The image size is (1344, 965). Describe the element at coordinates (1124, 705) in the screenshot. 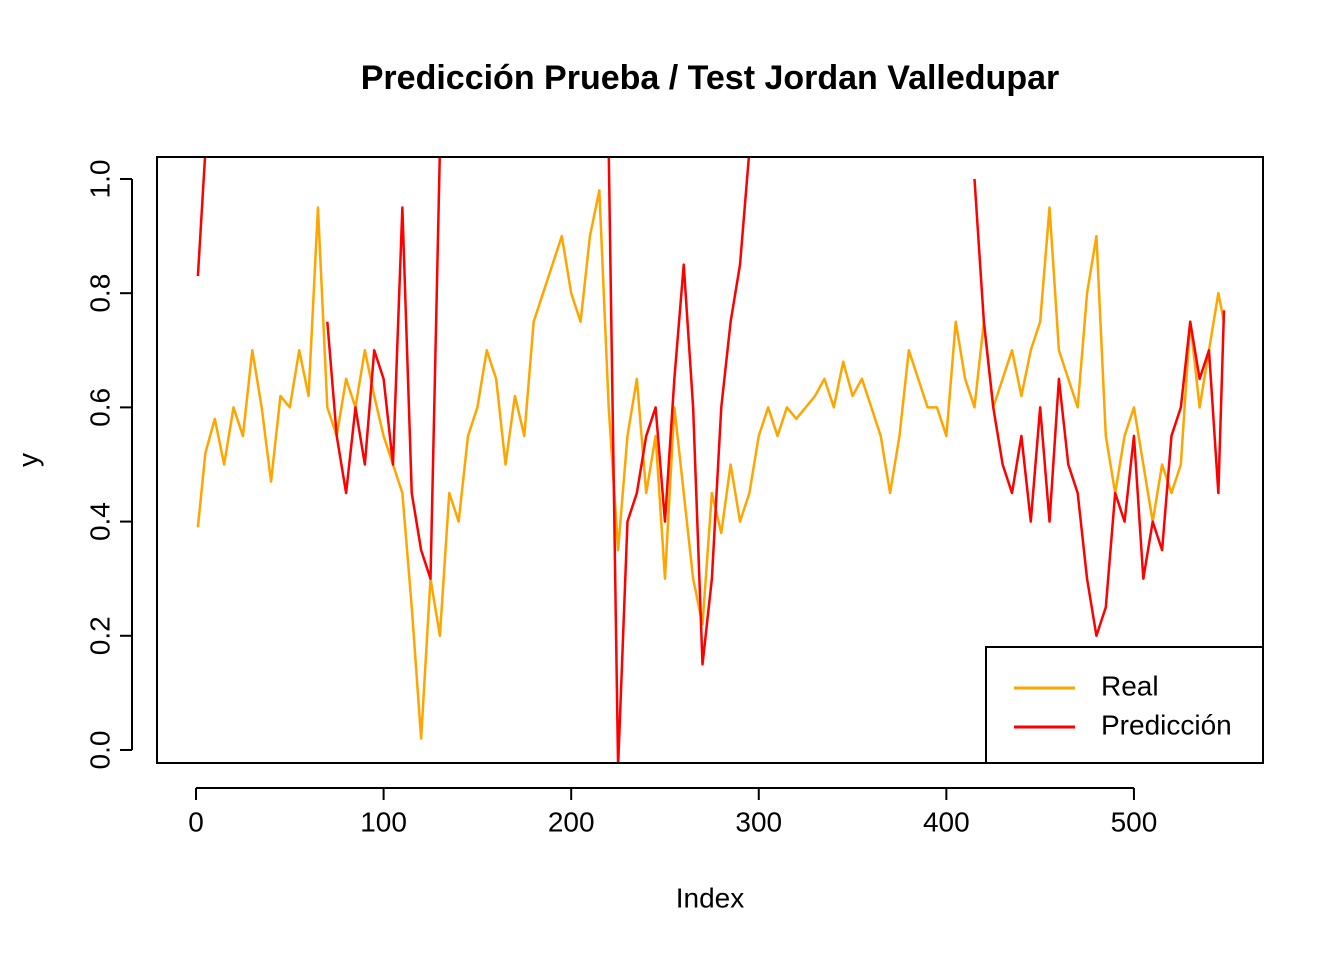

I see `legend-box` at that location.